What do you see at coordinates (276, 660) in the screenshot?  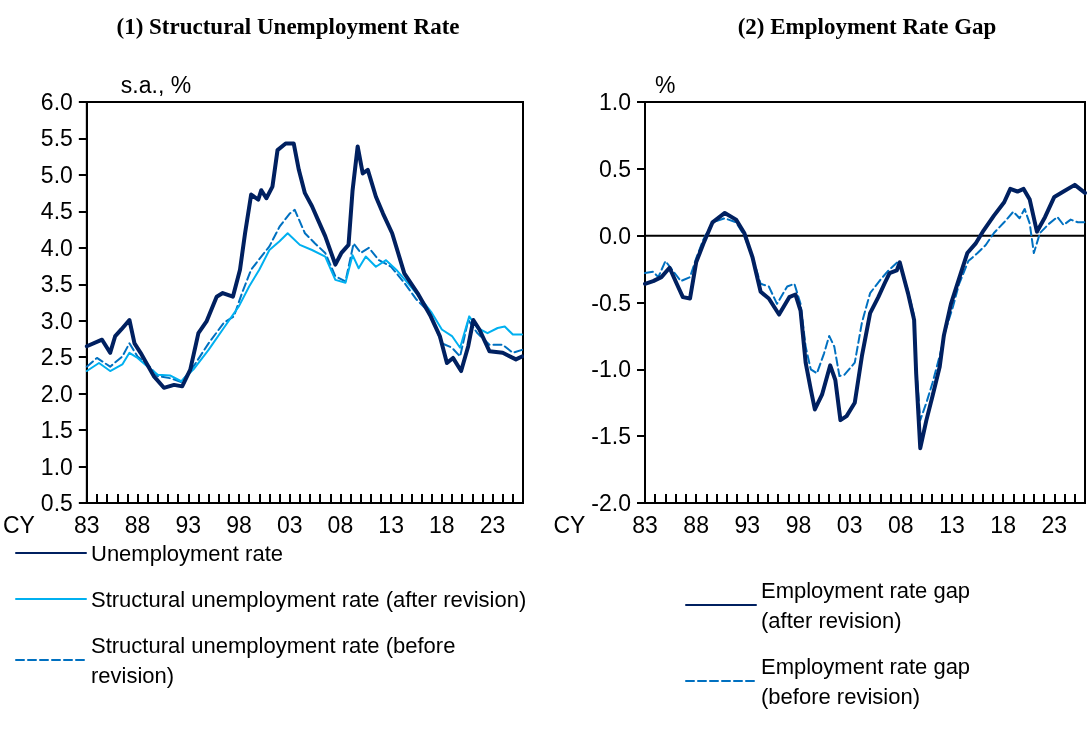 I see `legend-label: Structural unemployment rate (before revision)` at bounding box center [276, 660].